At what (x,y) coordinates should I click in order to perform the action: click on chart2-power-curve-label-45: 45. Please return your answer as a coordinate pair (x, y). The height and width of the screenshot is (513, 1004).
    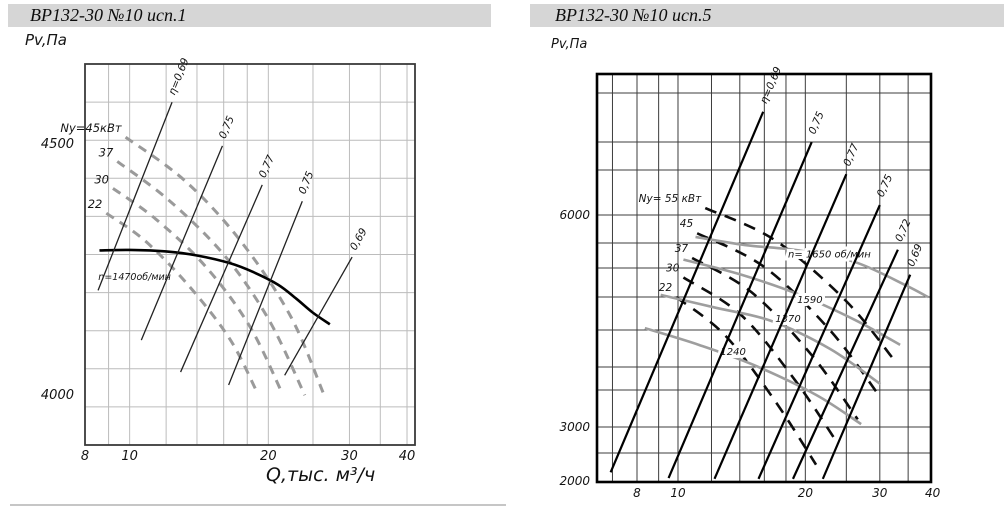
    Looking at the image, I should click on (687, 224).